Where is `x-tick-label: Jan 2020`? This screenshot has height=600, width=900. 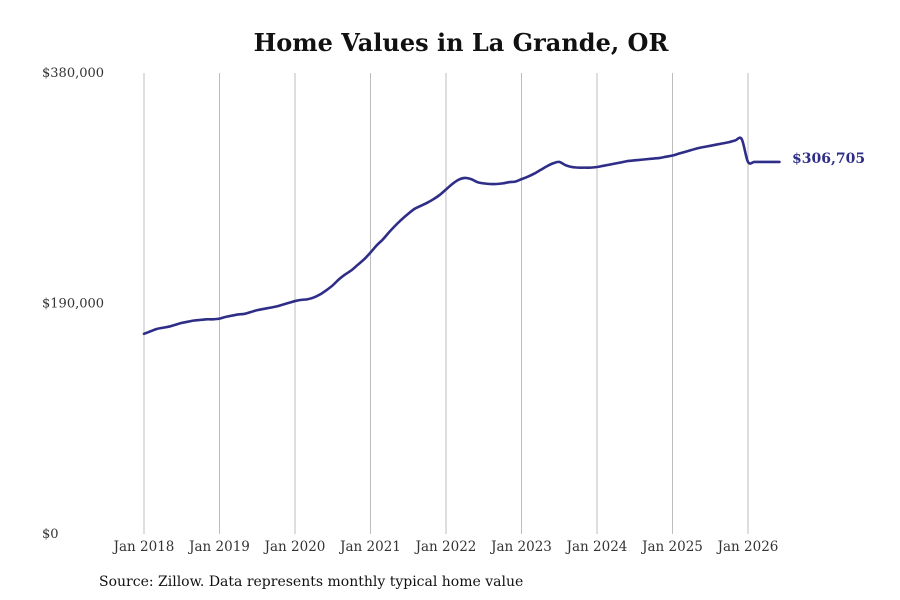 x-tick-label: Jan 2020 is located at coordinates (294, 547).